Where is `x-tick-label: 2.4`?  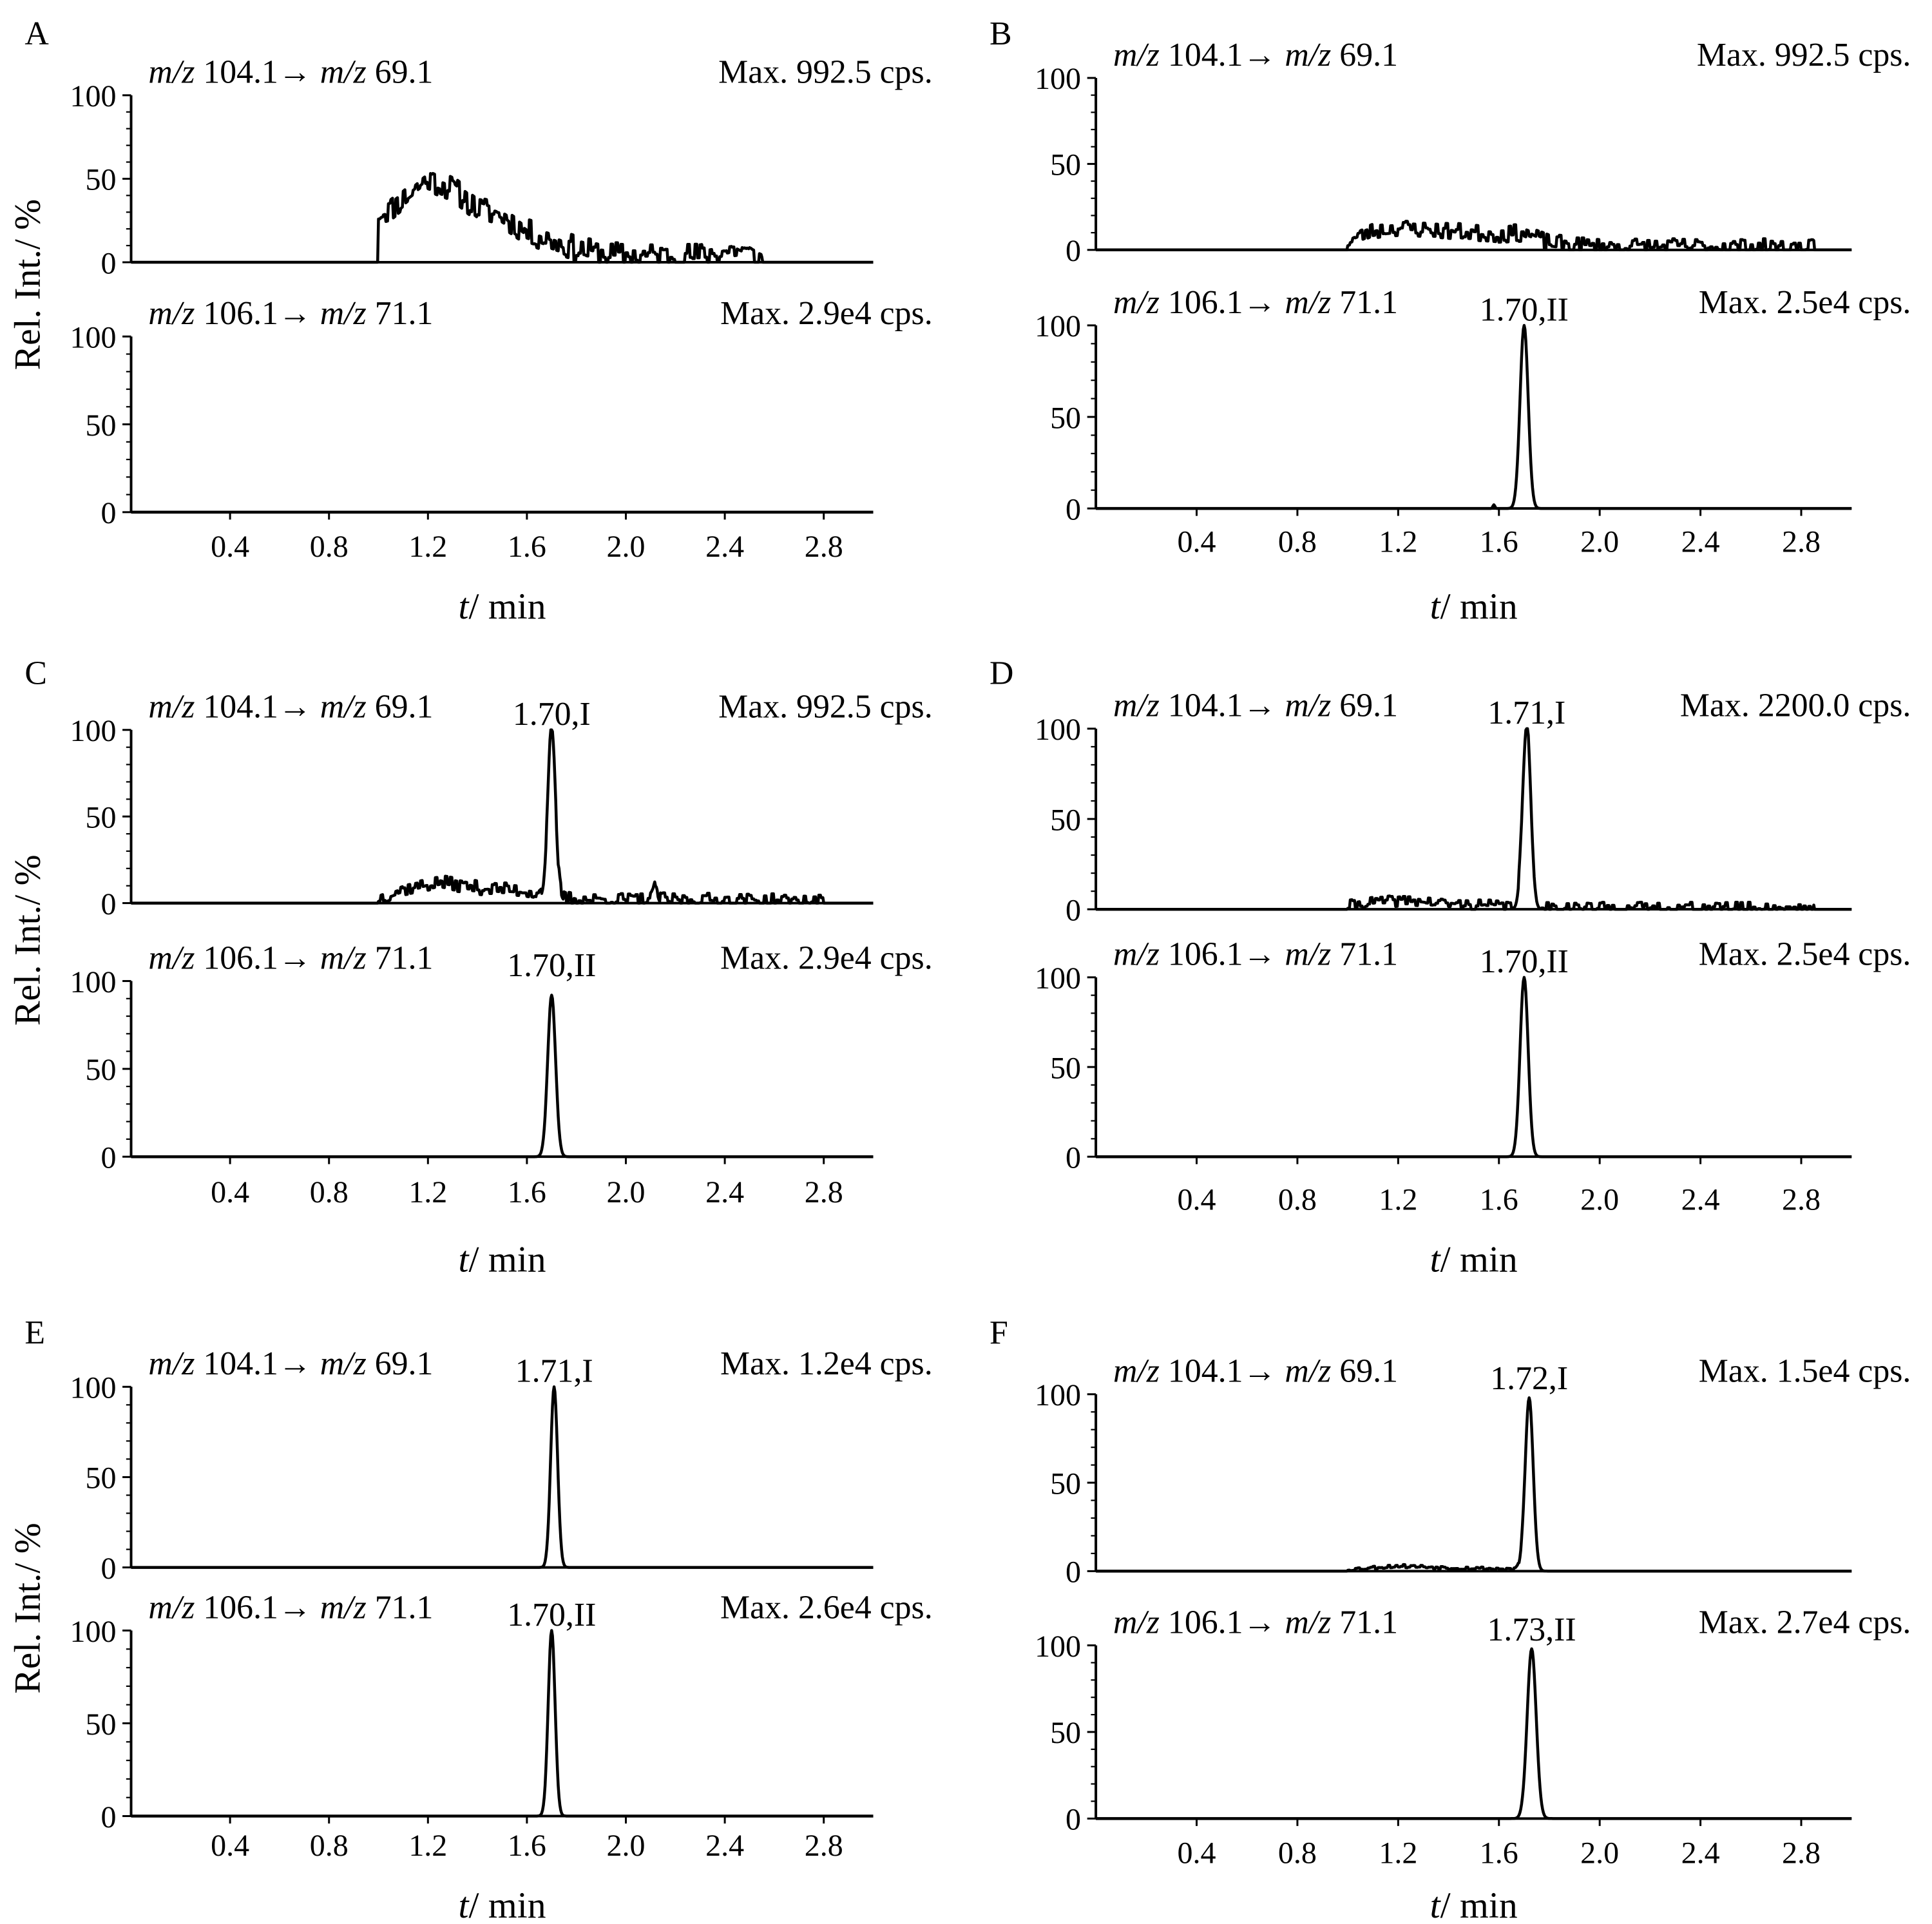
x-tick-label: 2.4 is located at coordinates (1700, 1200).